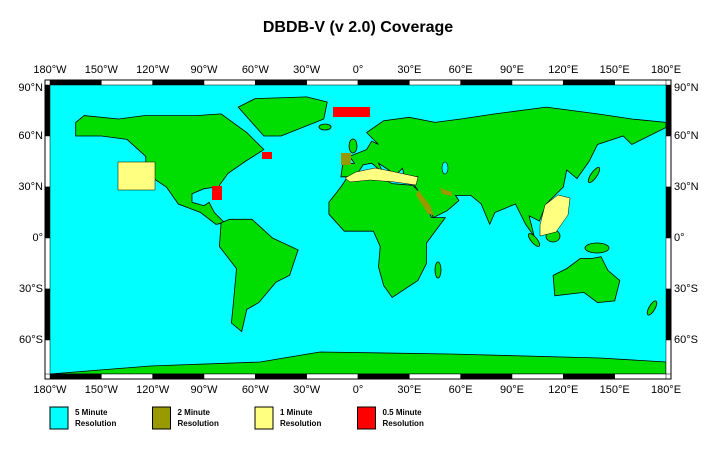  What do you see at coordinates (91, 412) in the screenshot?
I see `legend-label: 5 Minute` at bounding box center [91, 412].